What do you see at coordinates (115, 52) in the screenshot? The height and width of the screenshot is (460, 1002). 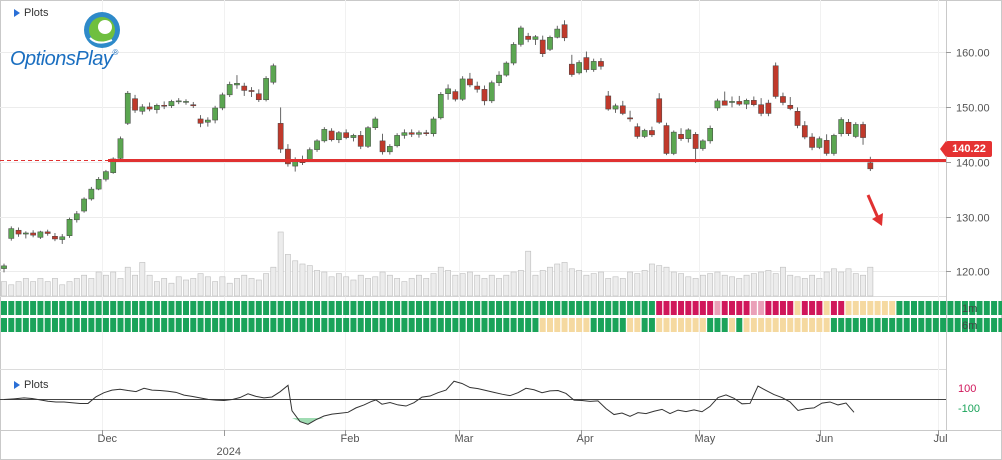 I see `logo-registered-mark: ®` at bounding box center [115, 52].